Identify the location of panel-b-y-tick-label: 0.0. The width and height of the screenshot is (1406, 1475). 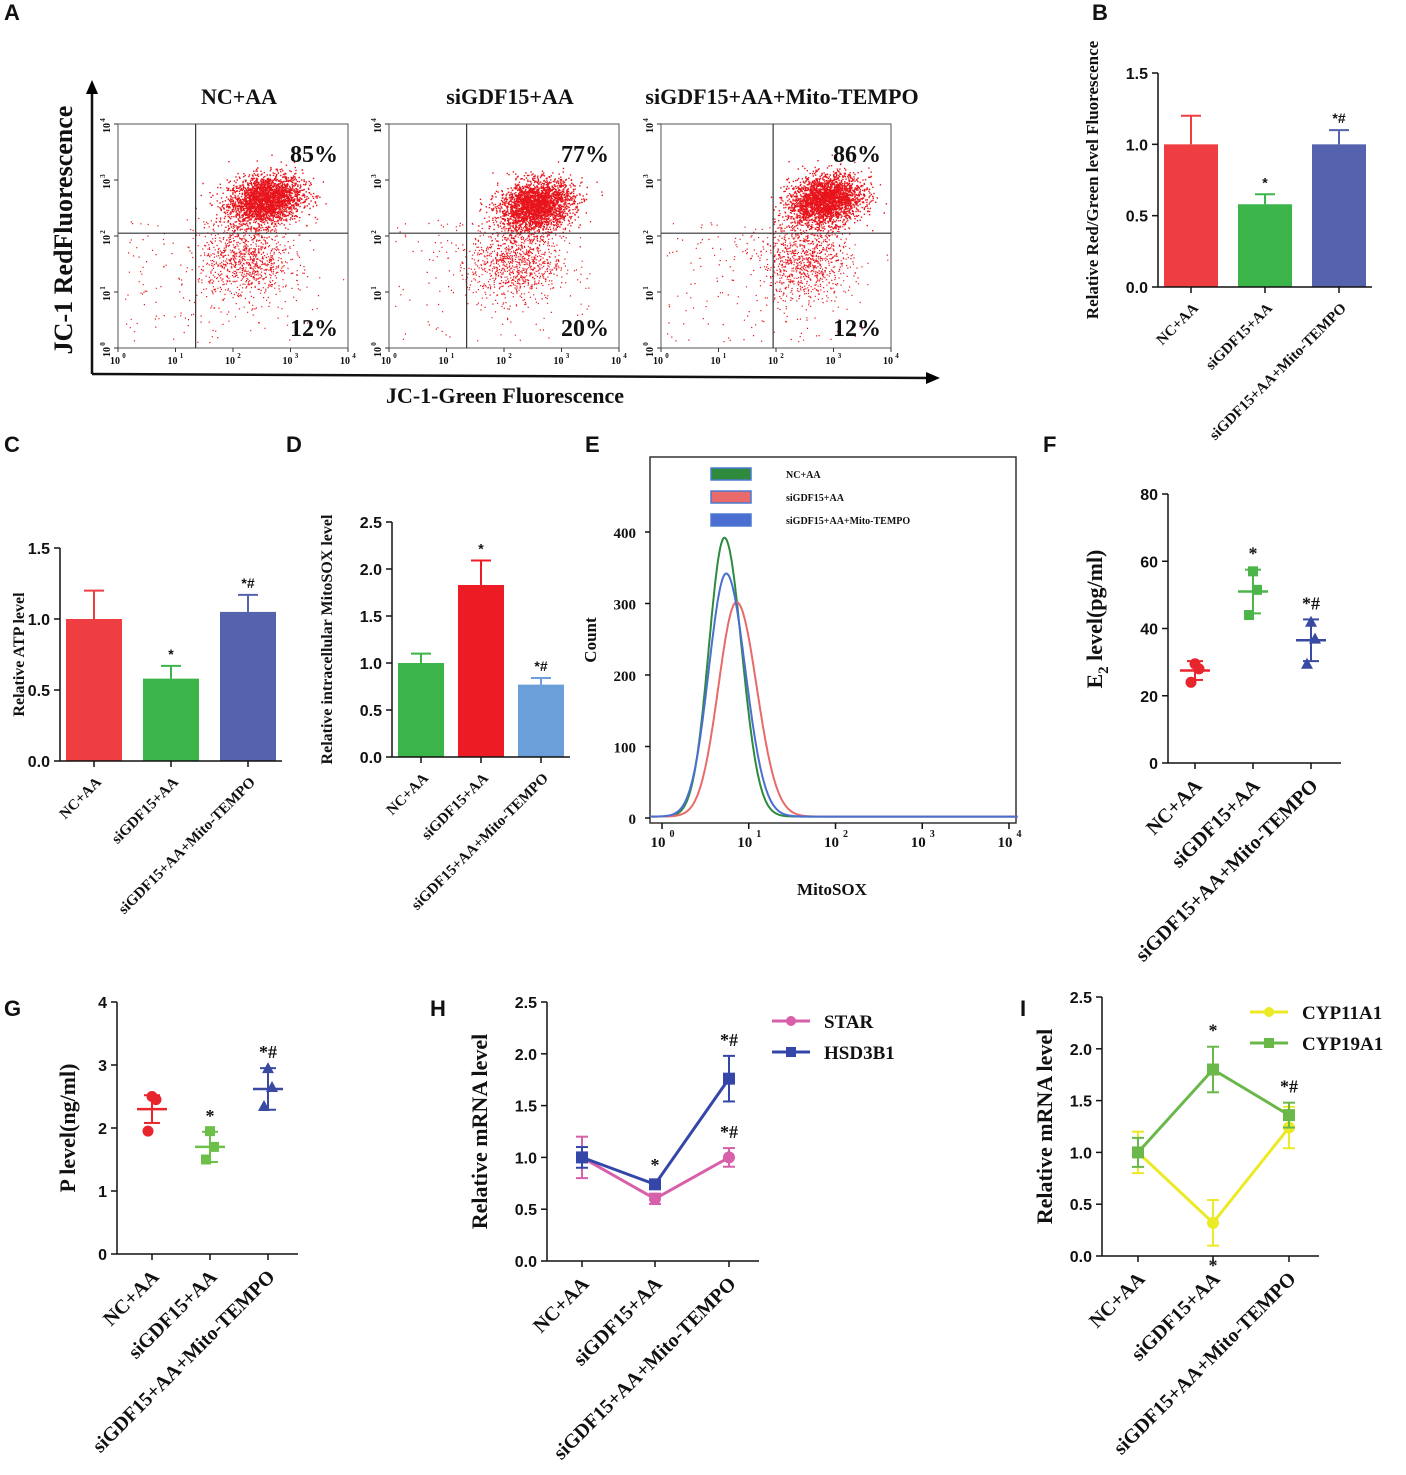
(1137, 288).